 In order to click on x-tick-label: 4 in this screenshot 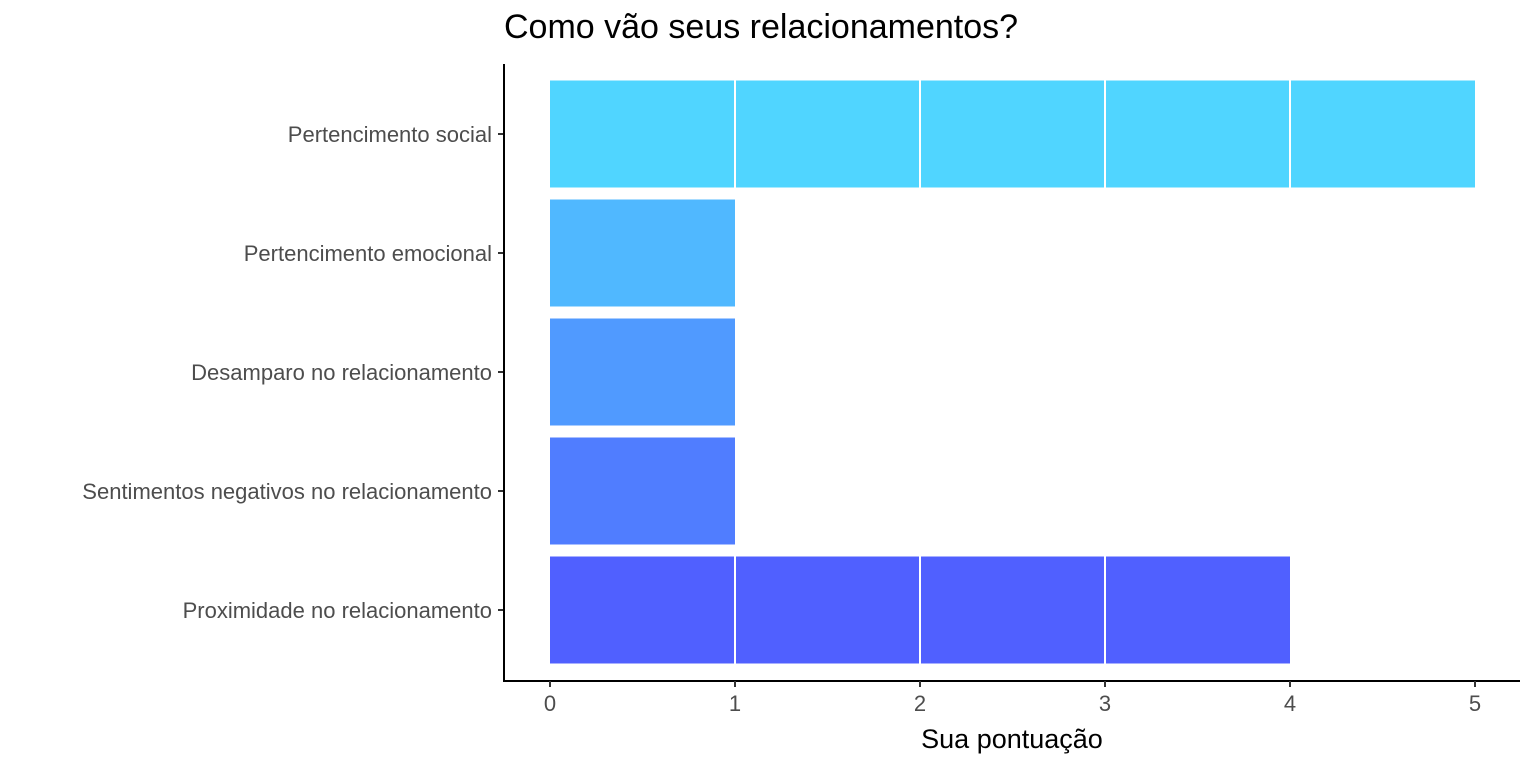, I will do `click(1290, 703)`.